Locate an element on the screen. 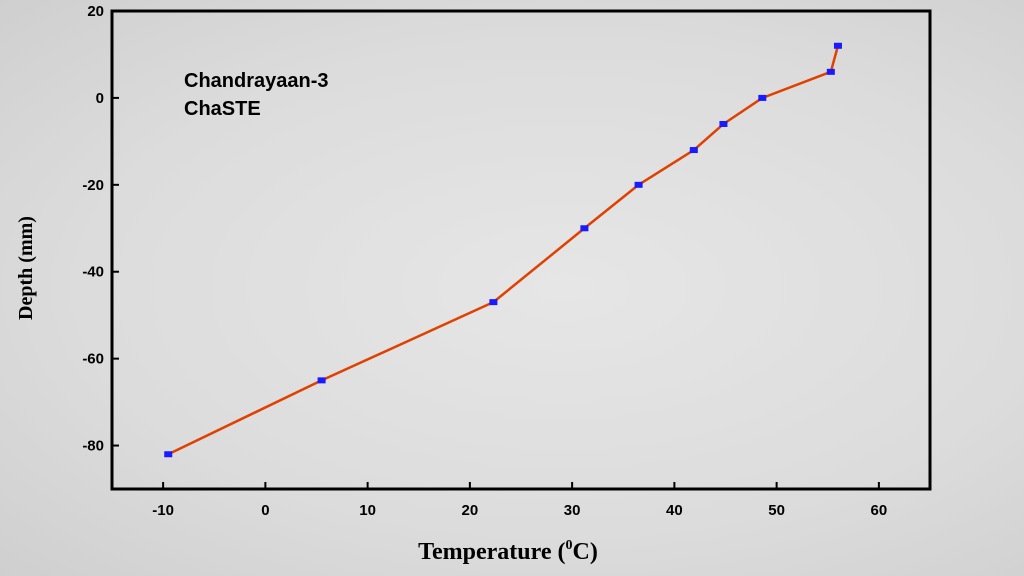 Image resolution: width=1024 pixels, height=576 pixels. x-axis-title: Temperature (0C) is located at coordinates (508, 551).